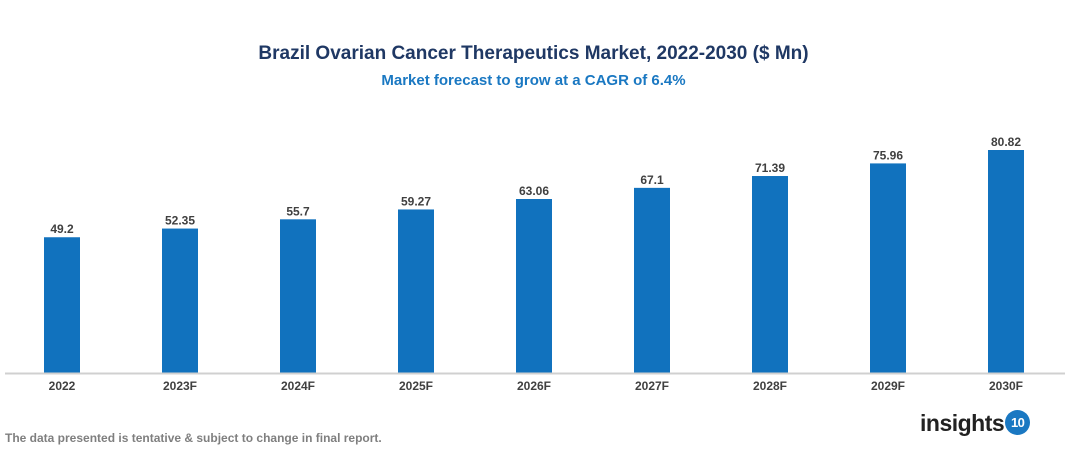  What do you see at coordinates (962, 423) in the screenshot?
I see `logo-text: insights` at bounding box center [962, 423].